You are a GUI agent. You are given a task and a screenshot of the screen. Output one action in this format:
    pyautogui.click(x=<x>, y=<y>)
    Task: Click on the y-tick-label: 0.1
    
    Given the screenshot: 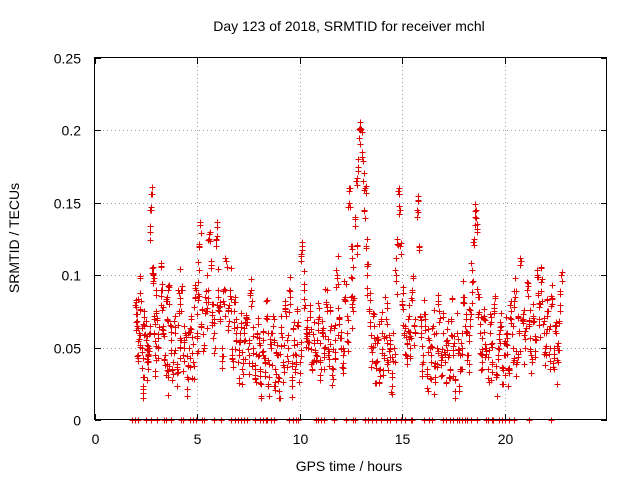 What is the action you would take?
    pyautogui.click(x=72, y=276)
    